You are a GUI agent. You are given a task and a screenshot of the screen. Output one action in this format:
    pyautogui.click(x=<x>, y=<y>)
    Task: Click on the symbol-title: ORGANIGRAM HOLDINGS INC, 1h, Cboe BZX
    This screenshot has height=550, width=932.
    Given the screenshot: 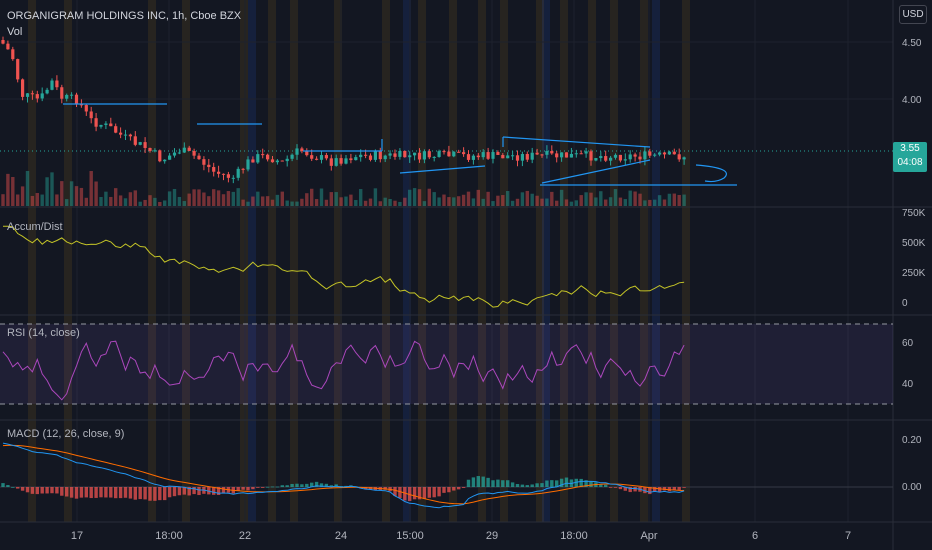 What is the action you would take?
    pyautogui.click(x=124, y=16)
    